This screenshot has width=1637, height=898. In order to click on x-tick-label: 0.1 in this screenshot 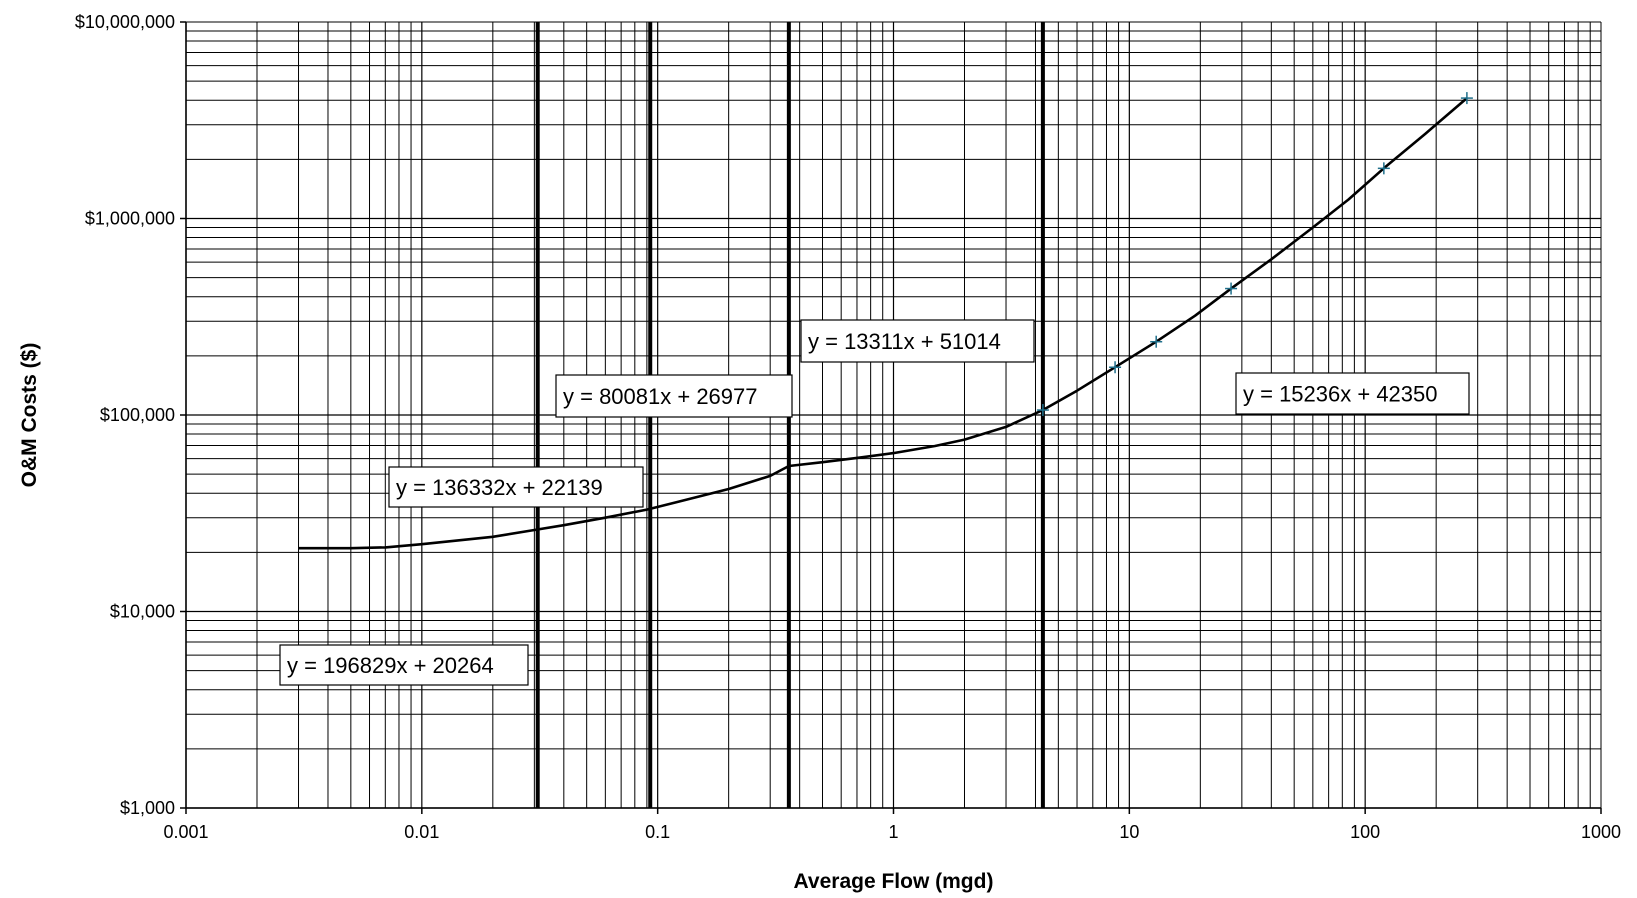, I will do `click(657, 832)`.